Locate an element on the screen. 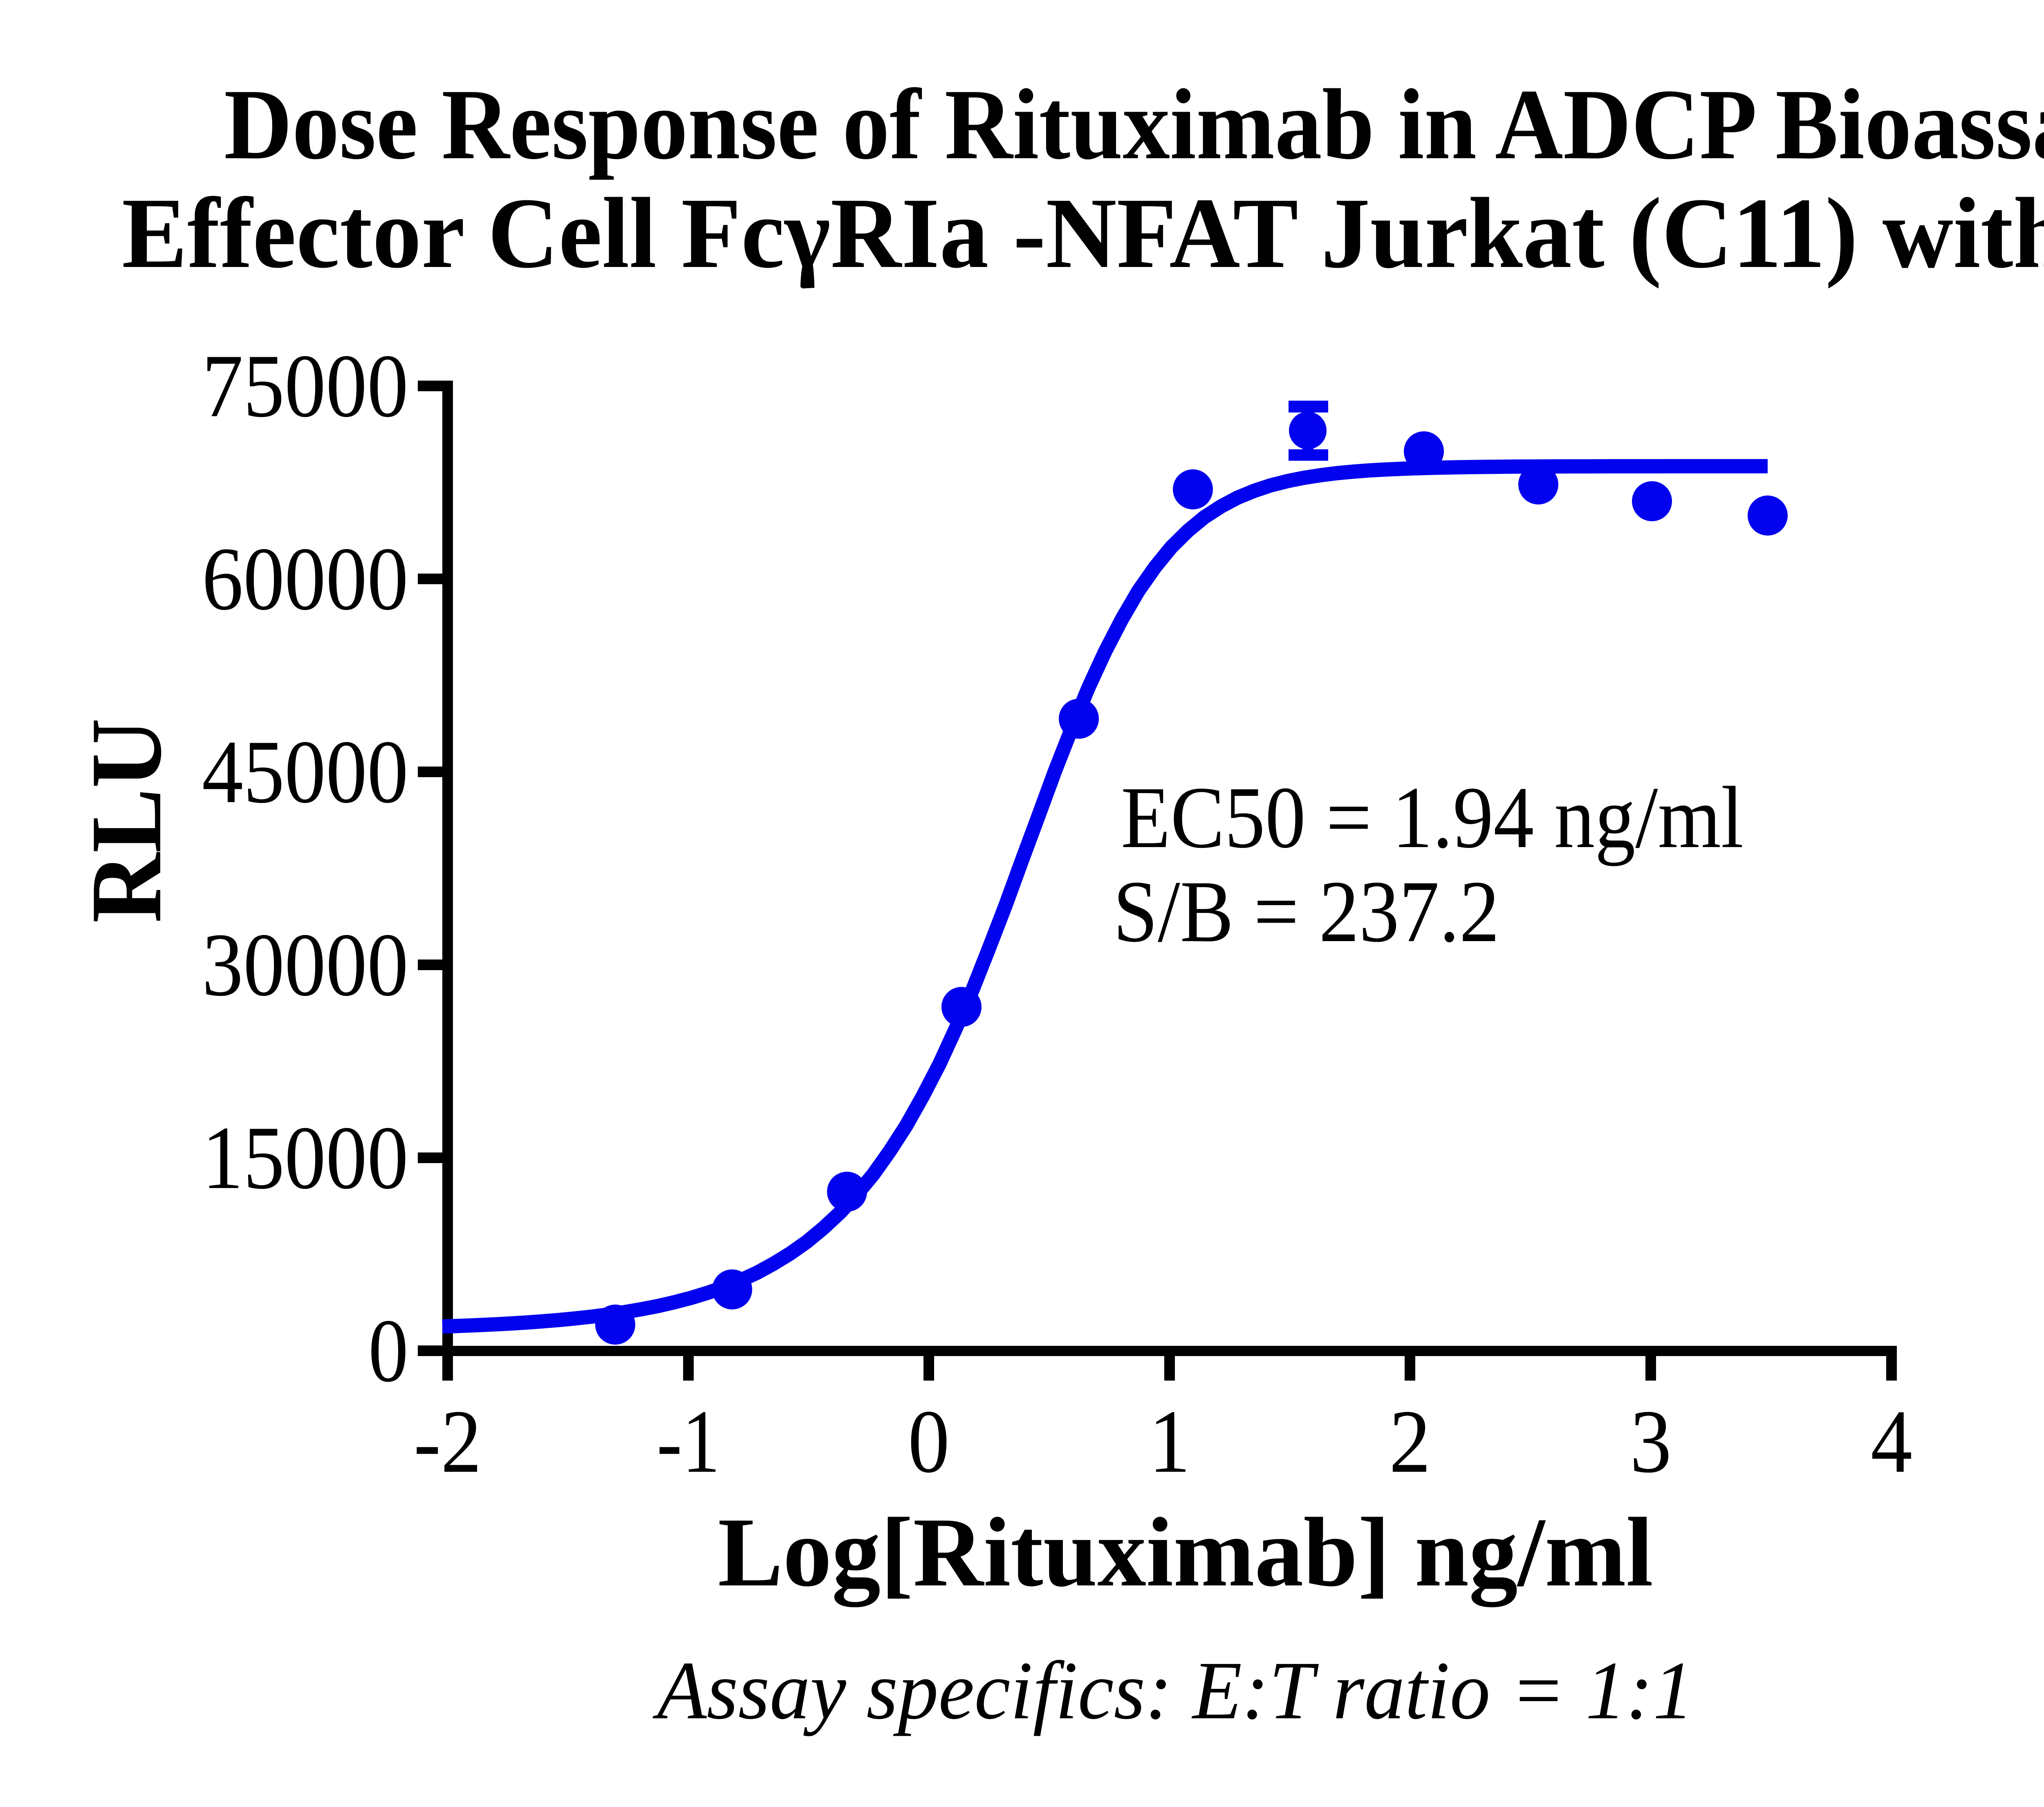  svg-text: Log[Rituximab] ng/ml is located at coordinates (1185, 1552).